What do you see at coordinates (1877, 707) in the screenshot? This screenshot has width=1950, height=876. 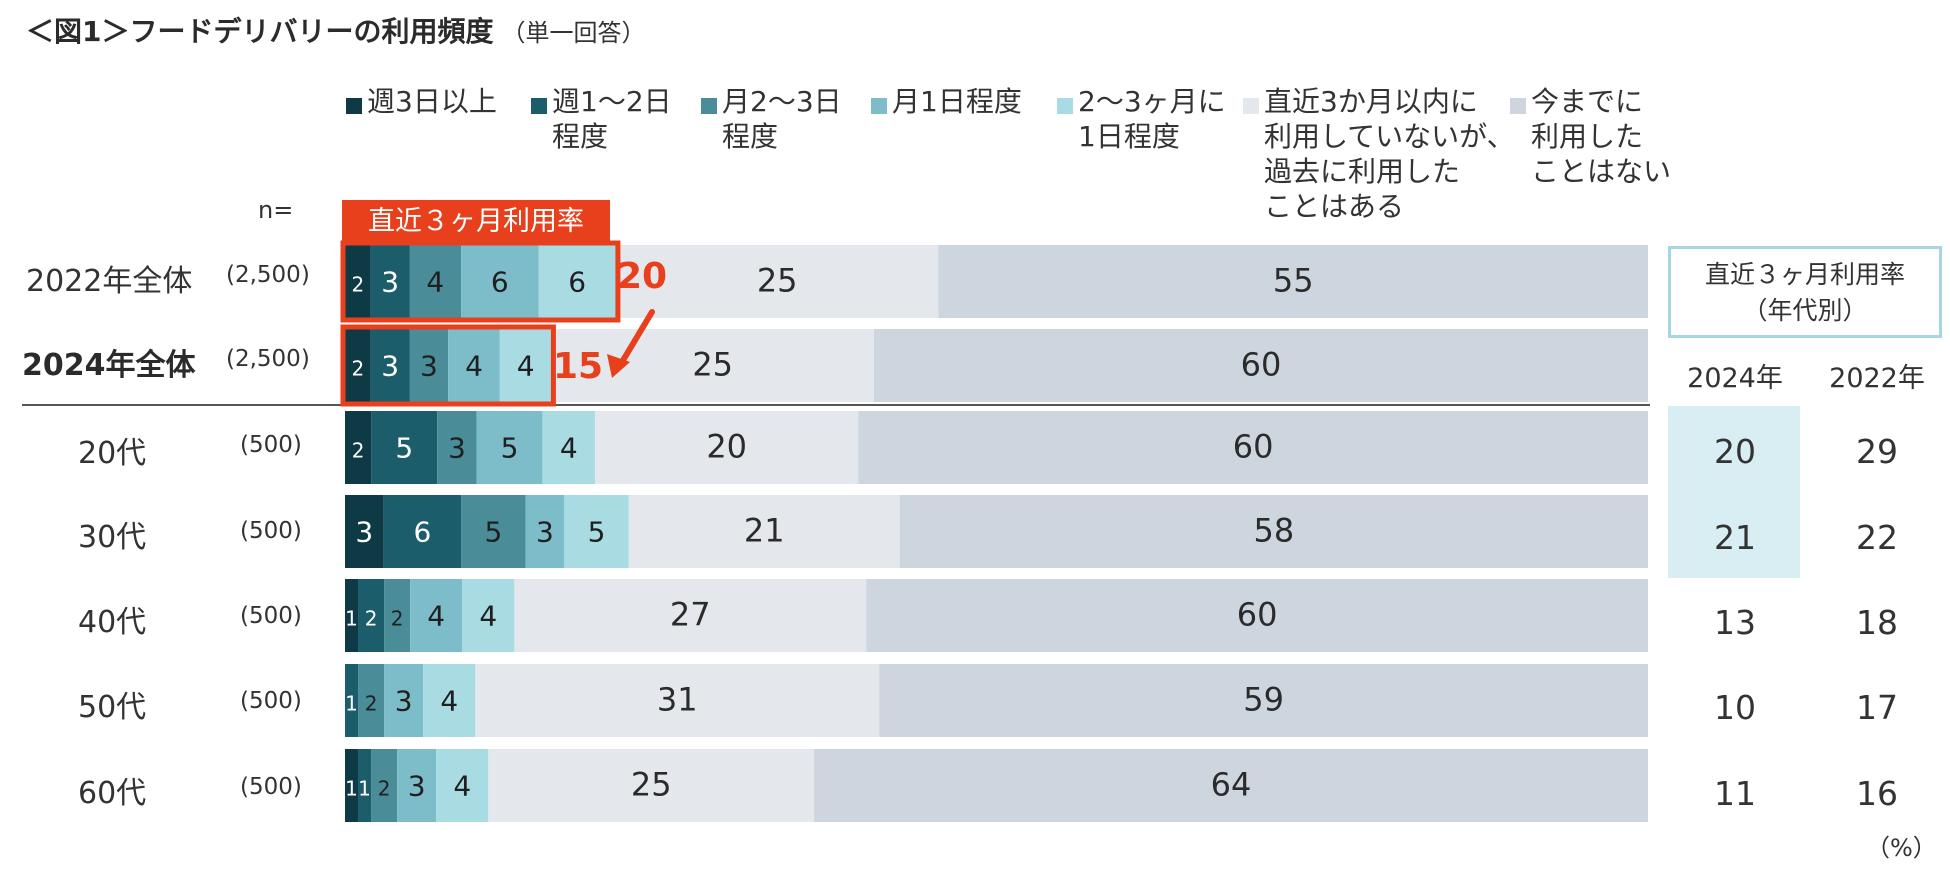 I see `rate-2022-50s: 17` at bounding box center [1877, 707].